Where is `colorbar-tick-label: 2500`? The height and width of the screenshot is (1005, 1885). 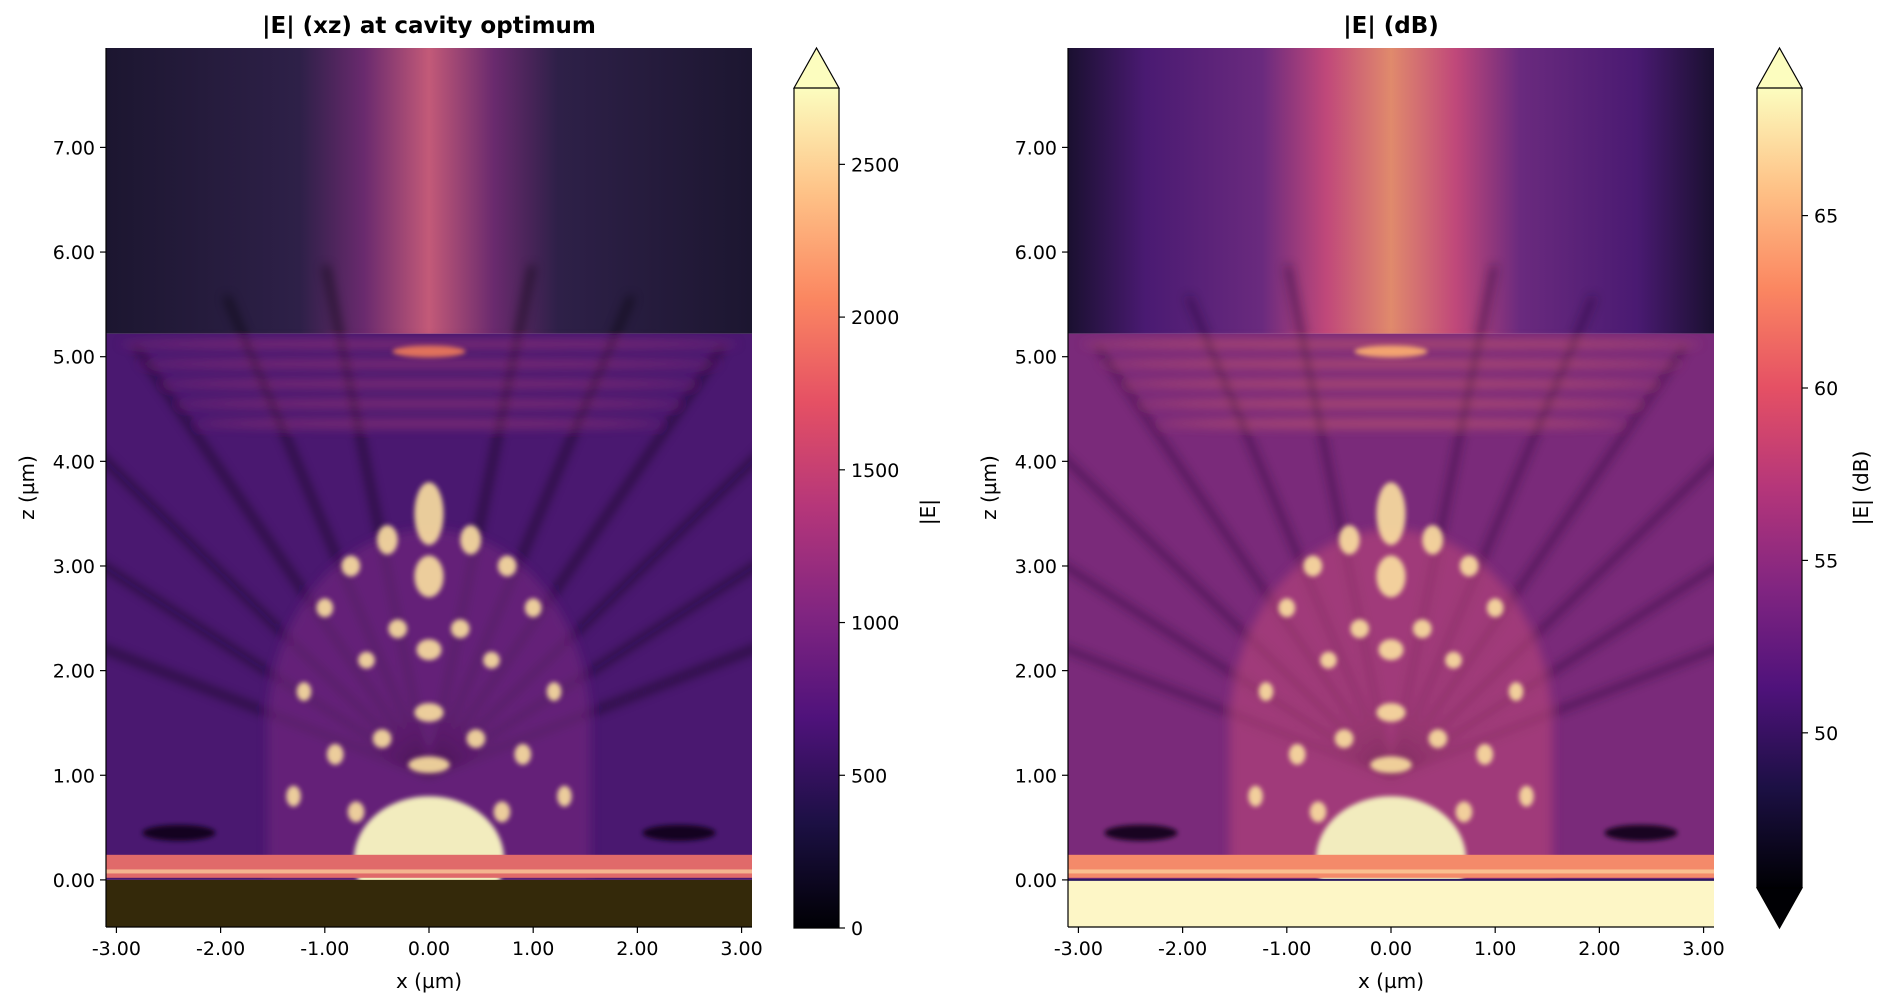
colorbar-tick-label: 2500 is located at coordinates (875, 165).